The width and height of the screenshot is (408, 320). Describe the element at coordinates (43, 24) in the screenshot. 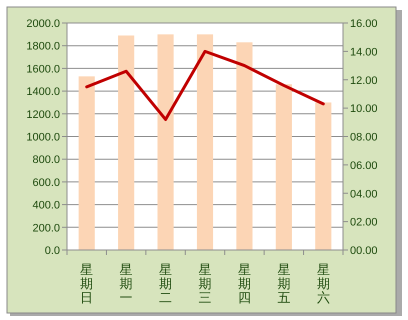

I see `y-tick-label: 2000.0` at that location.